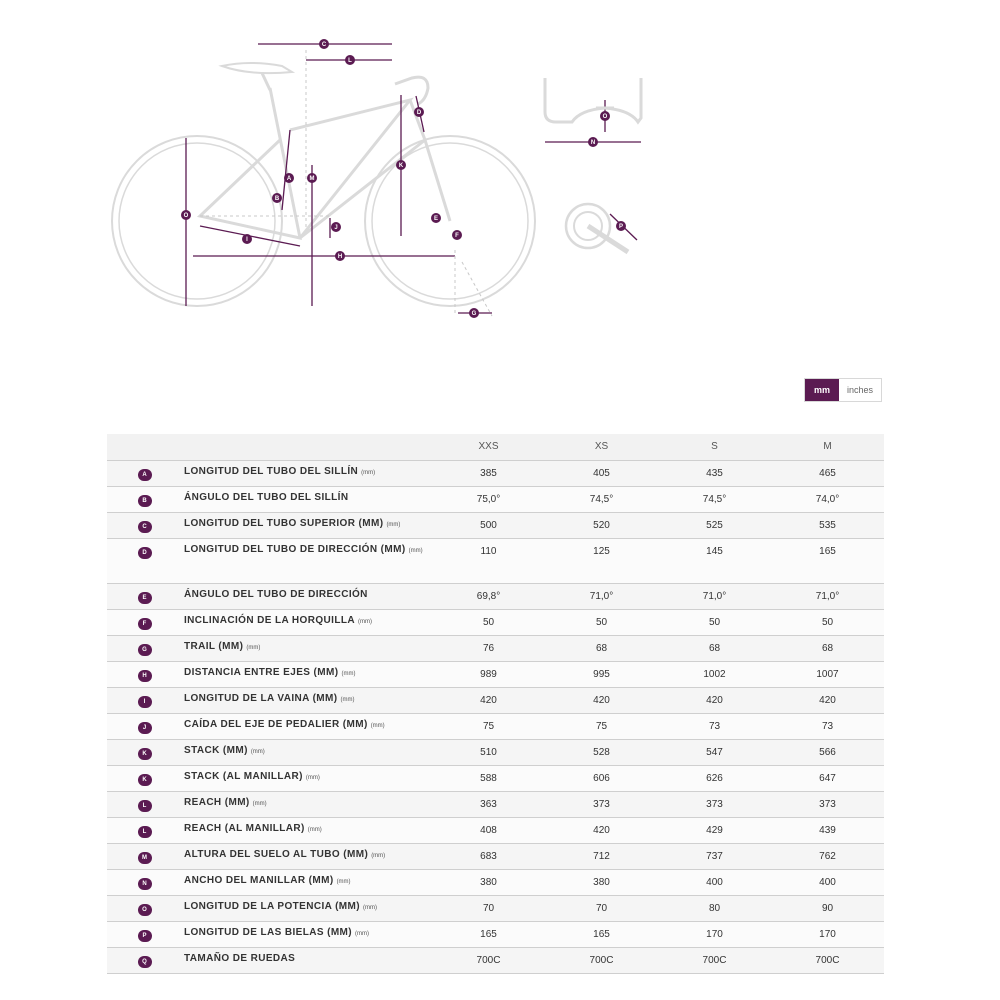 The height and width of the screenshot is (1000, 1000). Describe the element at coordinates (714, 447) in the screenshot. I see `column-header-s: S` at that location.